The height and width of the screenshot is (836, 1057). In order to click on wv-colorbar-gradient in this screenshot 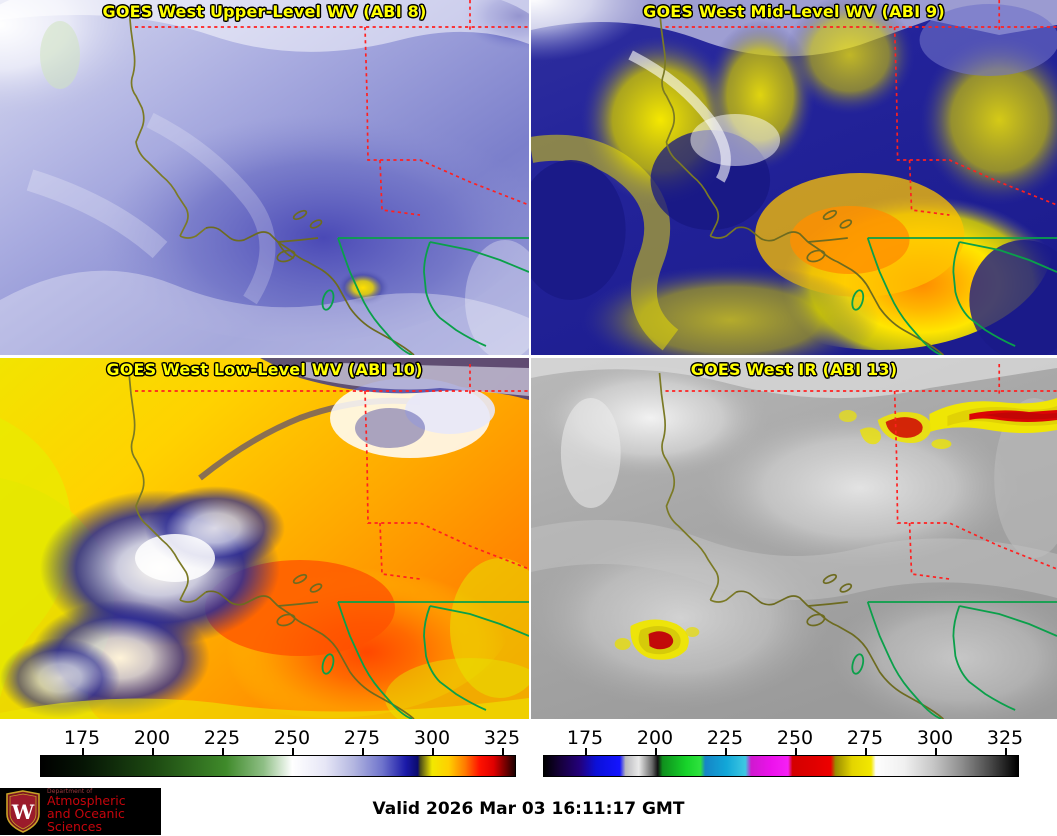, I will do `click(278, 766)`.